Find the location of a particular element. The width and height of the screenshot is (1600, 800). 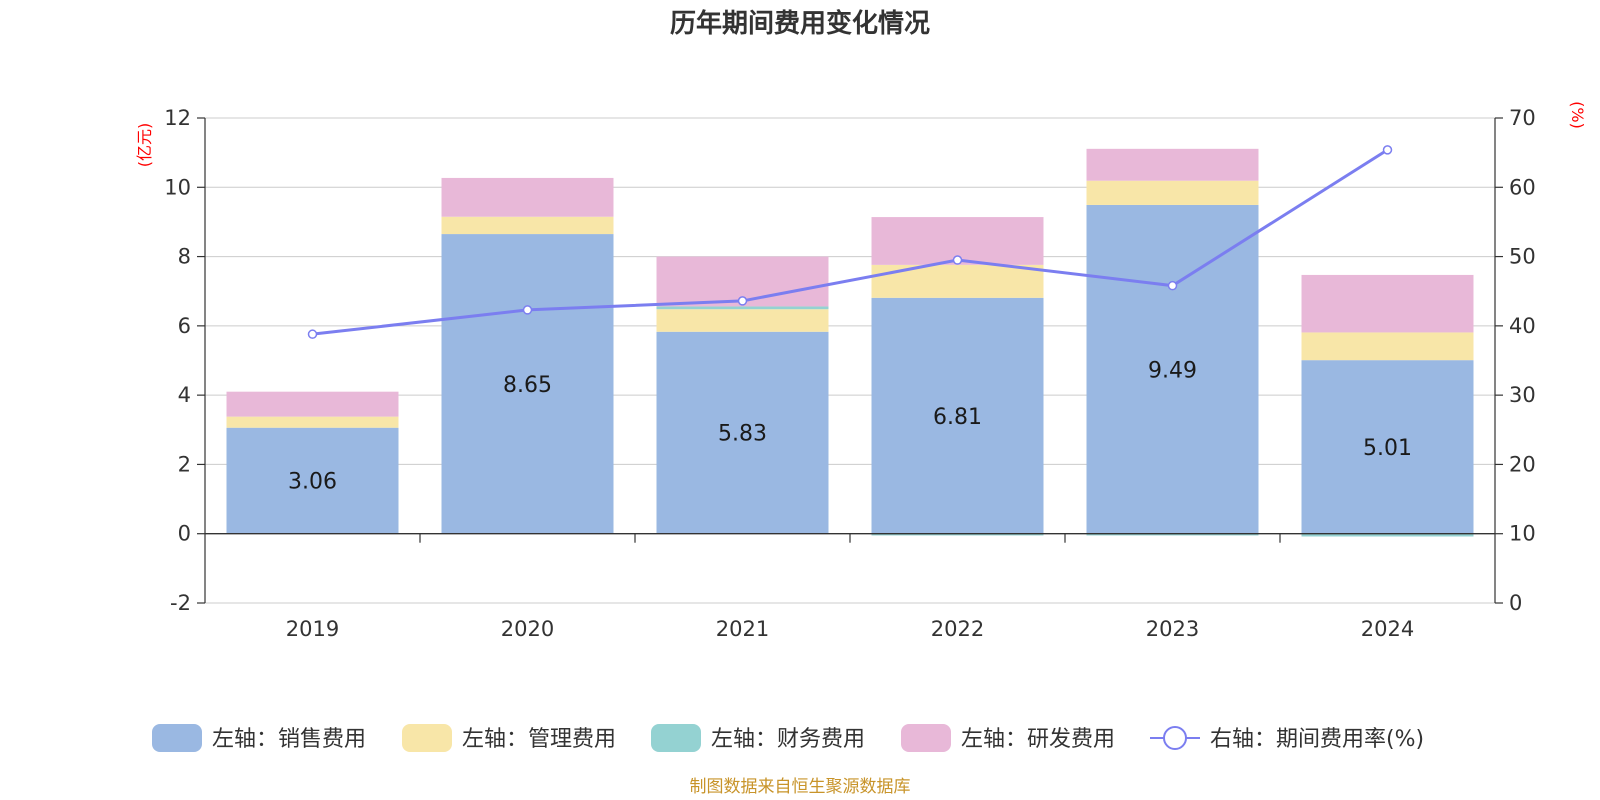

bar-value-label: 8.65 is located at coordinates (527, 385).